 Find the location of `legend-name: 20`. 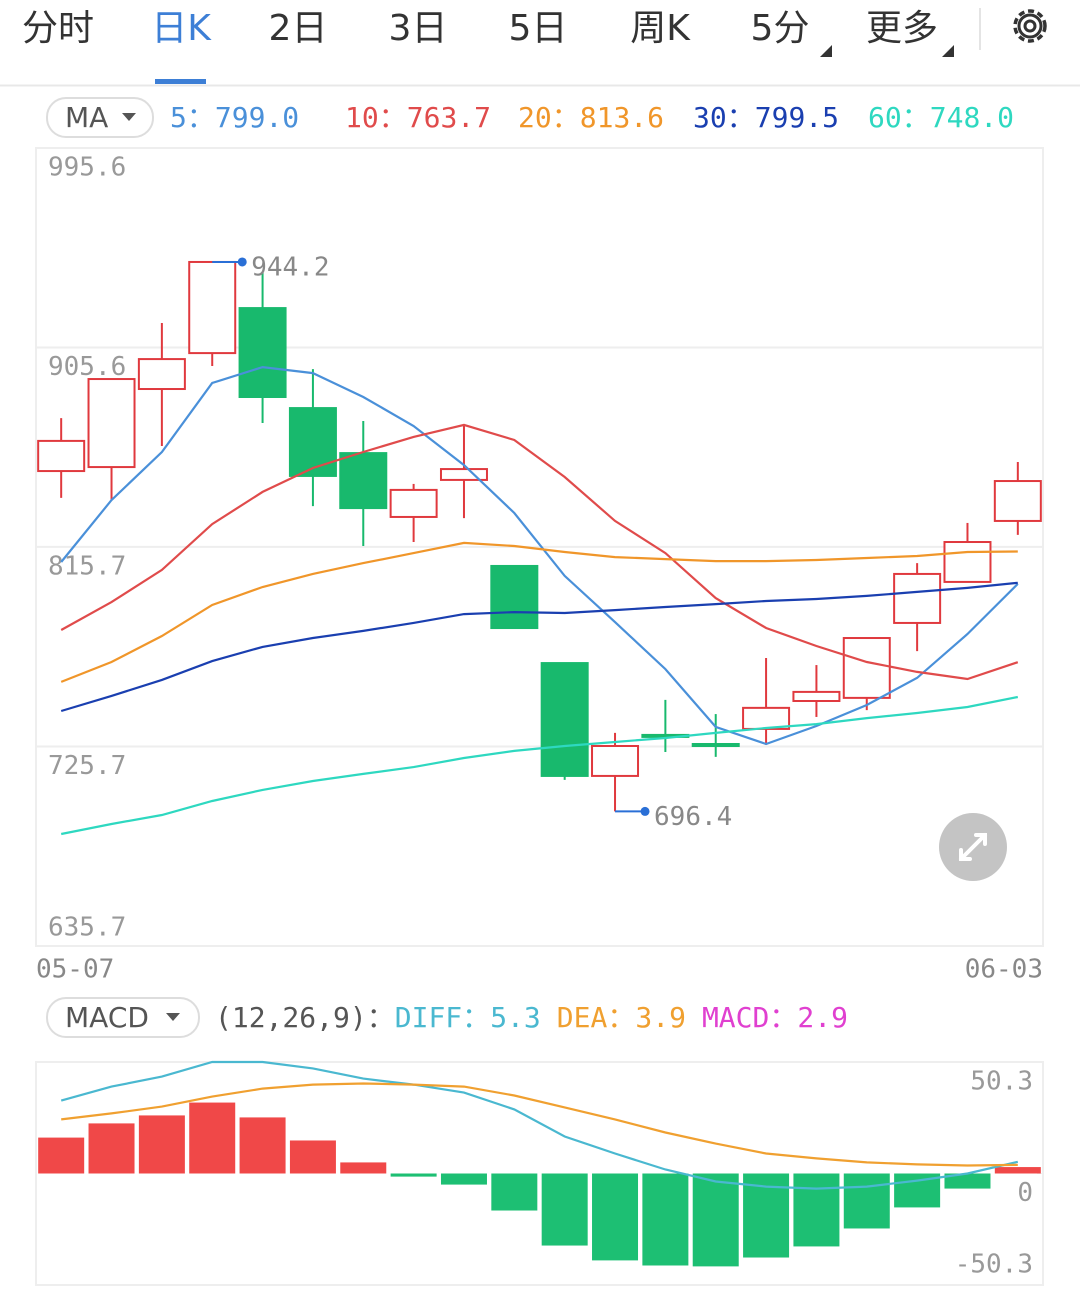

legend-name: 20 is located at coordinates (535, 117).